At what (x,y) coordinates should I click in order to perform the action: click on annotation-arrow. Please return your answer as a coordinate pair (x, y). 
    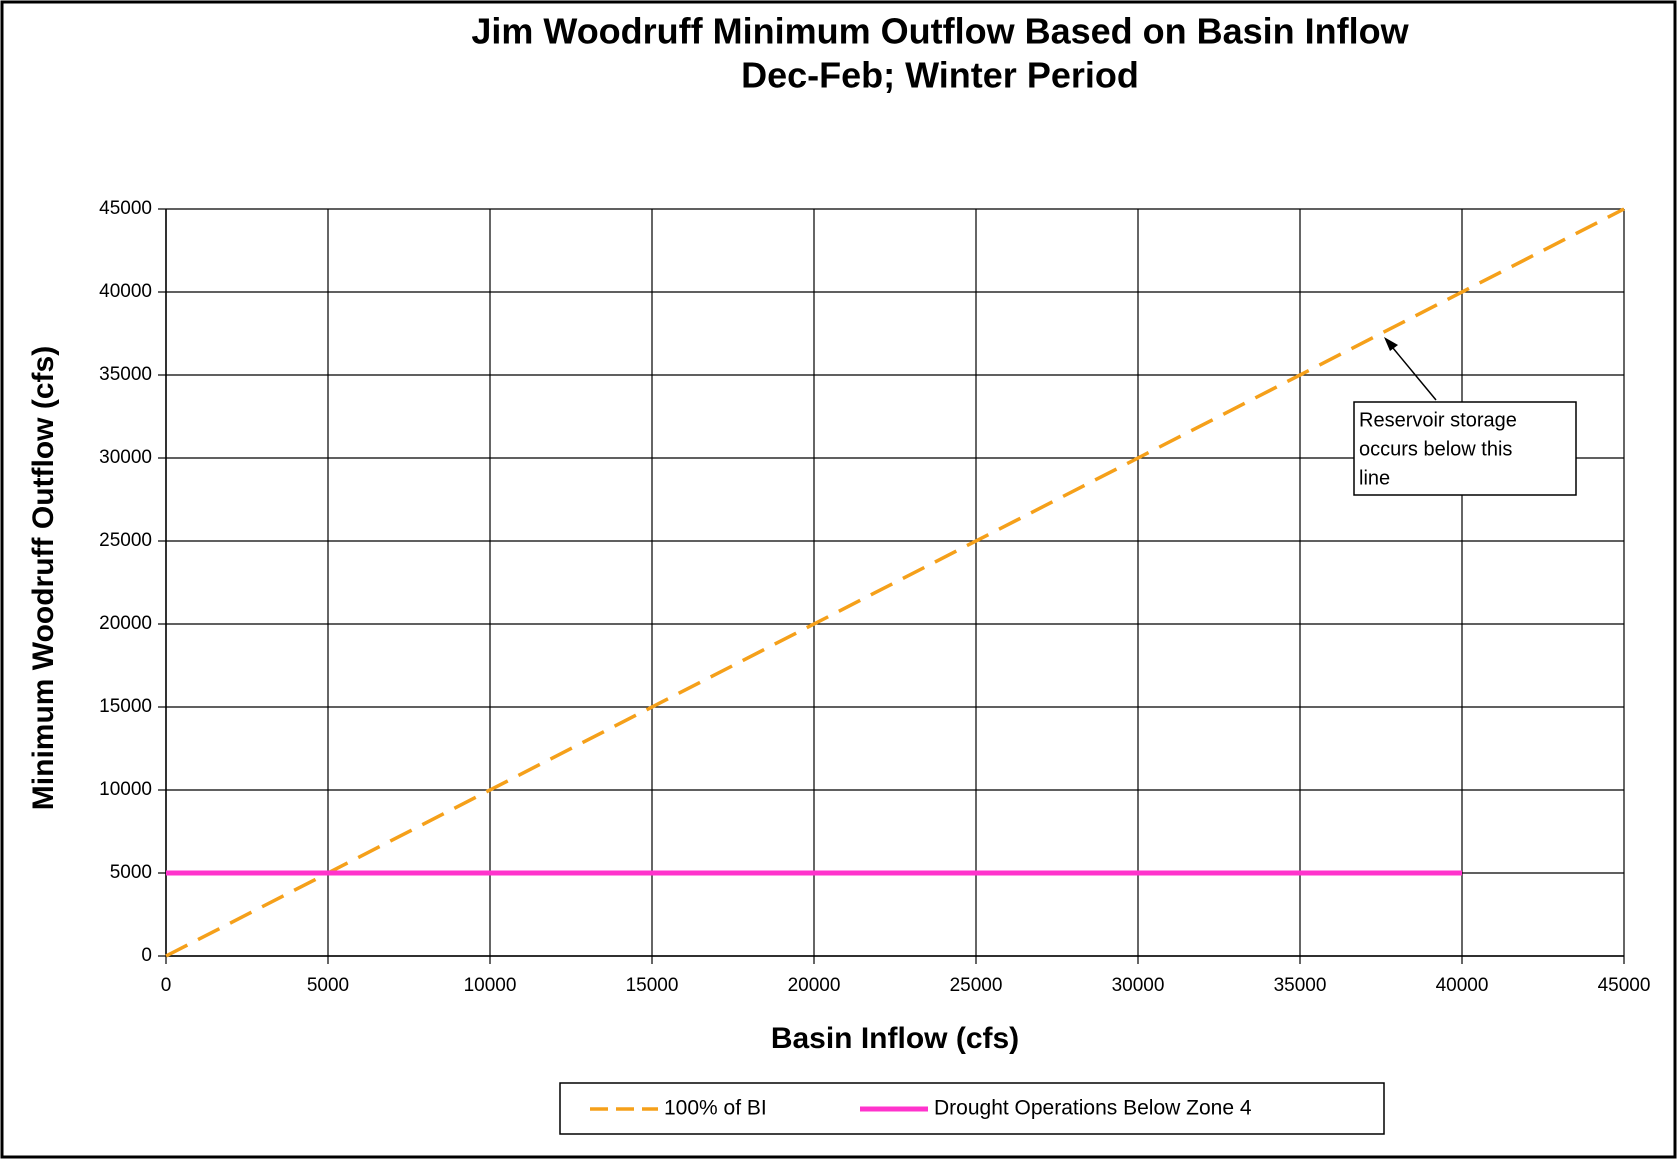
    Looking at the image, I should click on (1412, 371).